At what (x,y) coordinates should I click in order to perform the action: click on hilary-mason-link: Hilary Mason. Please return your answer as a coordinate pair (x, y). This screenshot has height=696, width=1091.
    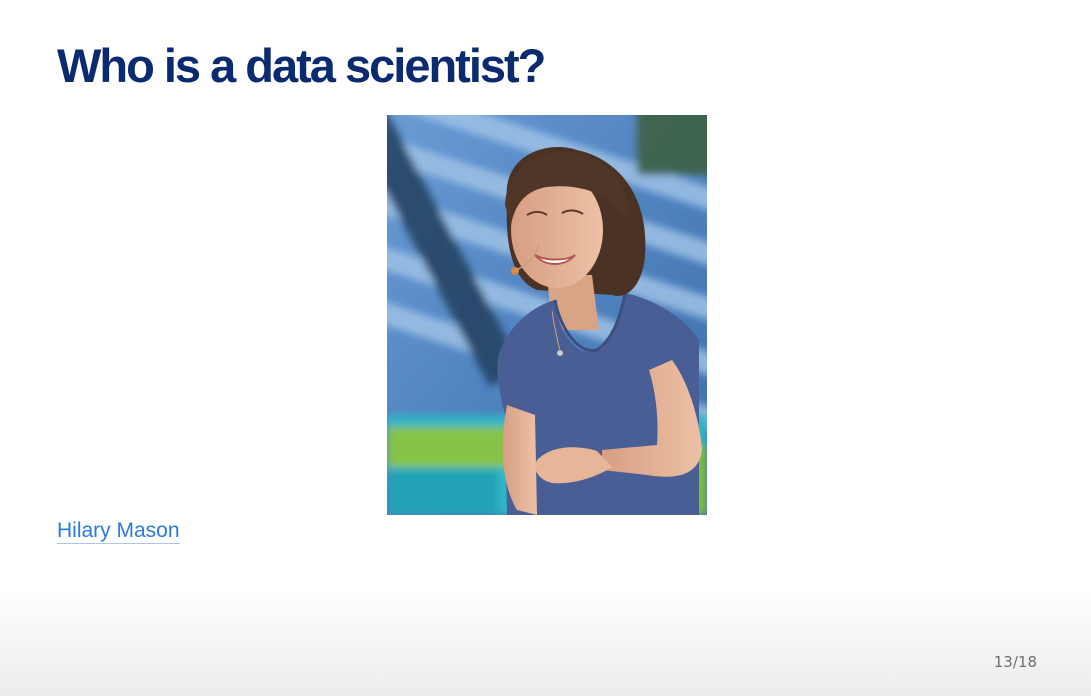
    Looking at the image, I should click on (118, 531).